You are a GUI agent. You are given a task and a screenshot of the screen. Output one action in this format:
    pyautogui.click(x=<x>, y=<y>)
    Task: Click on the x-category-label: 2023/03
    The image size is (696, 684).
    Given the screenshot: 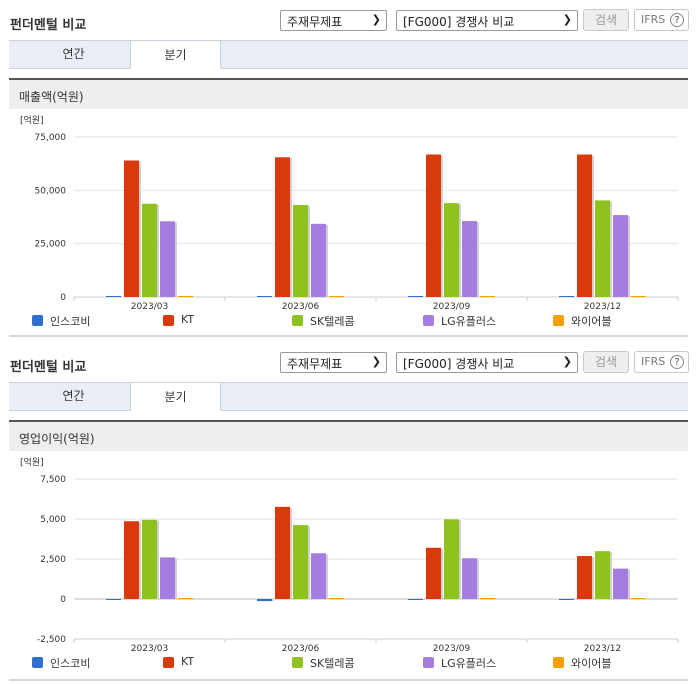 What is the action you would take?
    pyautogui.click(x=149, y=307)
    